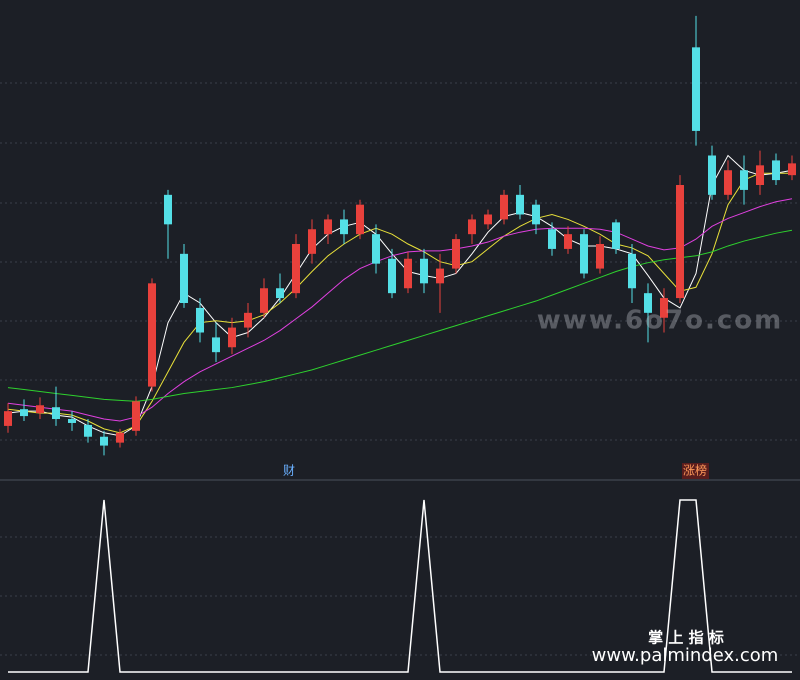  I want to click on marker-label: 财, so click(289, 471).